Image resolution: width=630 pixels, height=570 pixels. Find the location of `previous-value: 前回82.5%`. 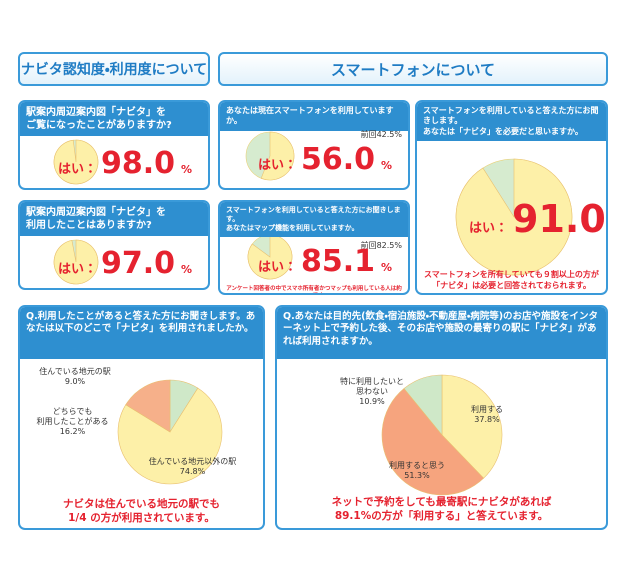

previous-value: 前回82.5% is located at coordinates (381, 245).